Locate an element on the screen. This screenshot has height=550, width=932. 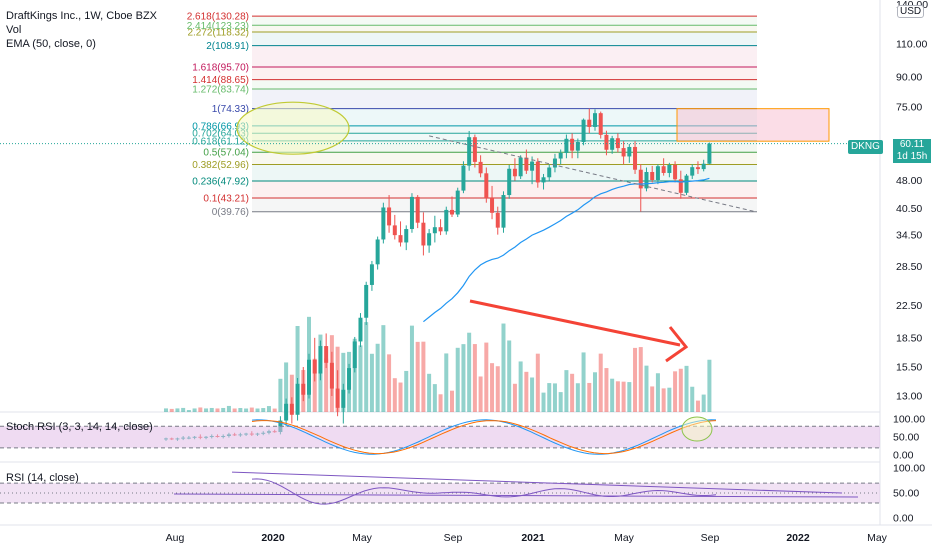
currency-badge: USD is located at coordinates (911, 11).